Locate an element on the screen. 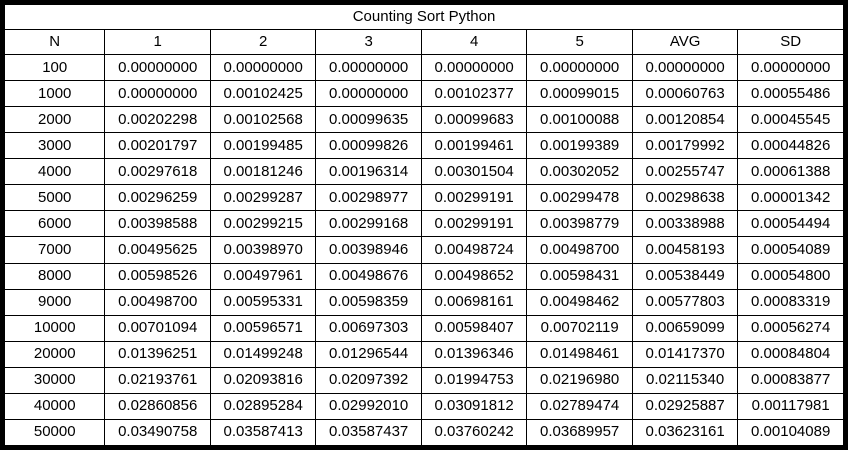 This screenshot has height=450, width=848. value-cell: 0.02097392 is located at coordinates (368, 380).